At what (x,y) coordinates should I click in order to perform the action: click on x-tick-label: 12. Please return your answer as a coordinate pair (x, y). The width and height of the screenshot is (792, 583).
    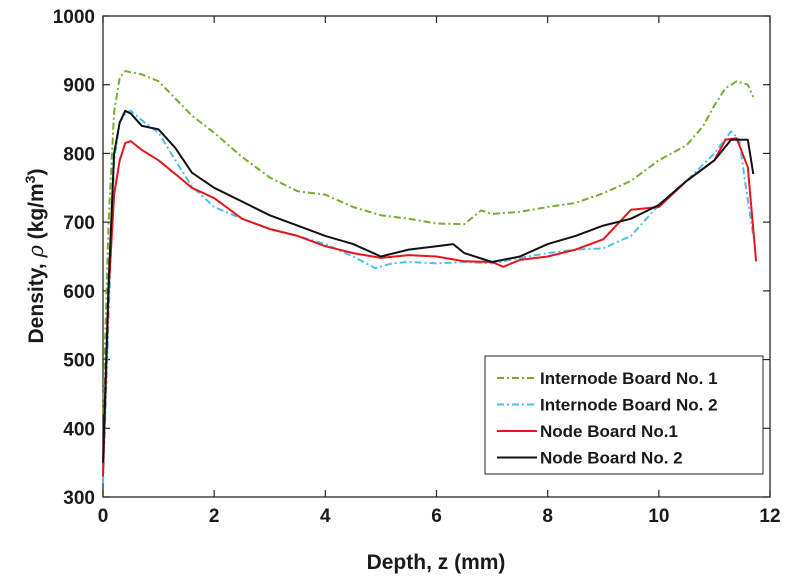
    Looking at the image, I should click on (769, 516).